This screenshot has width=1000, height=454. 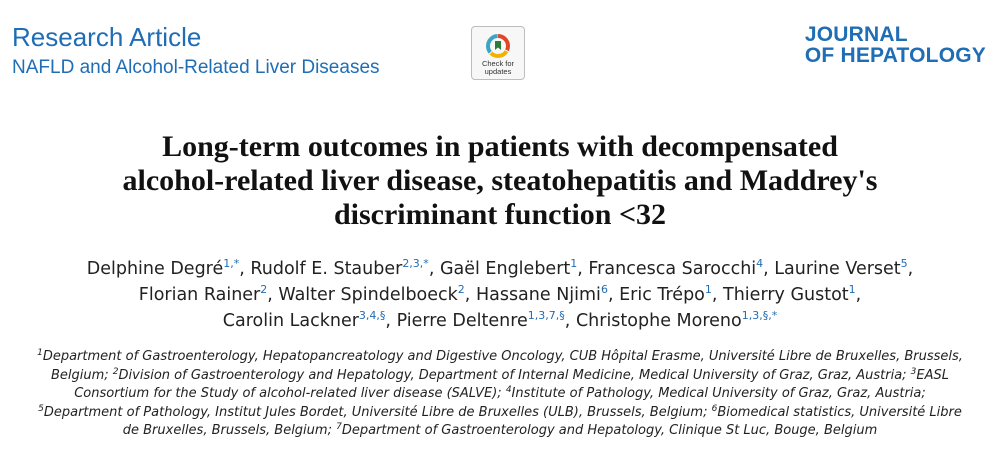 I want to click on journal-logo: JOURNAL OF HEPATOLOGY, so click(x=895, y=45).